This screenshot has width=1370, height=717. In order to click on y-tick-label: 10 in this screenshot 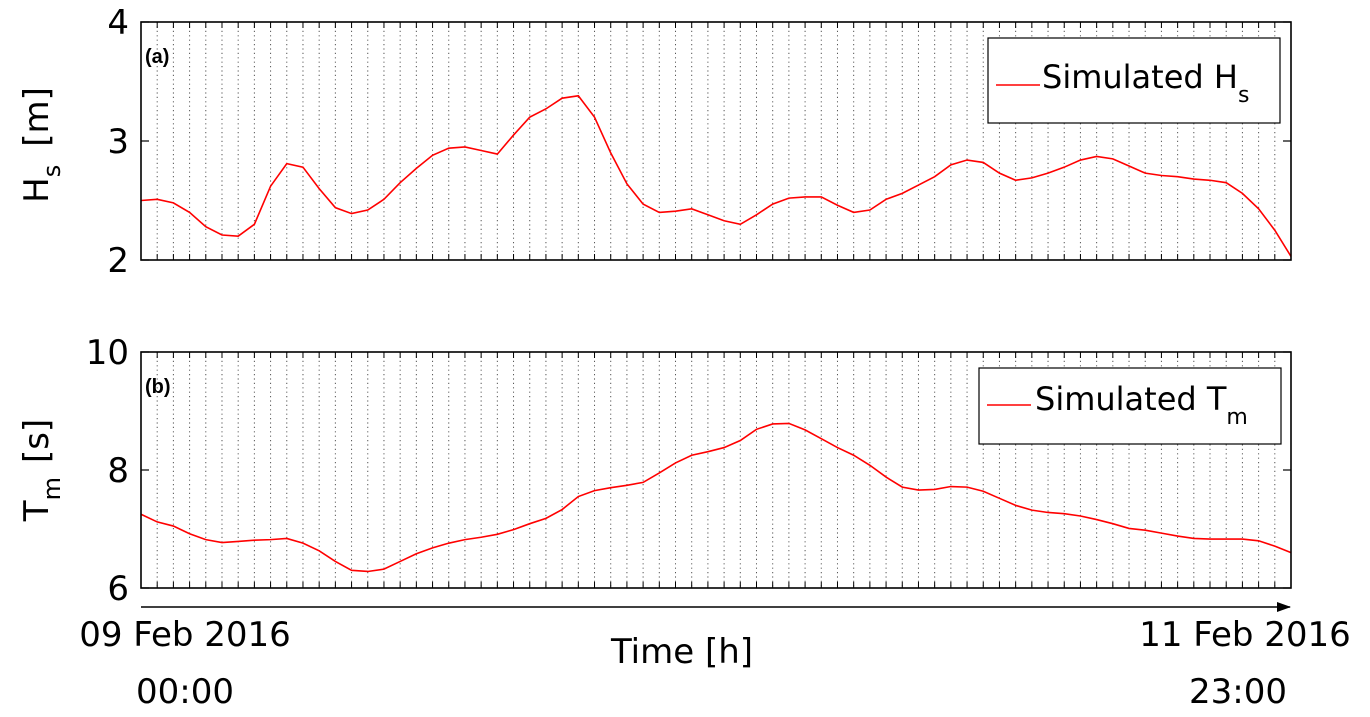, I will do `click(107, 353)`.